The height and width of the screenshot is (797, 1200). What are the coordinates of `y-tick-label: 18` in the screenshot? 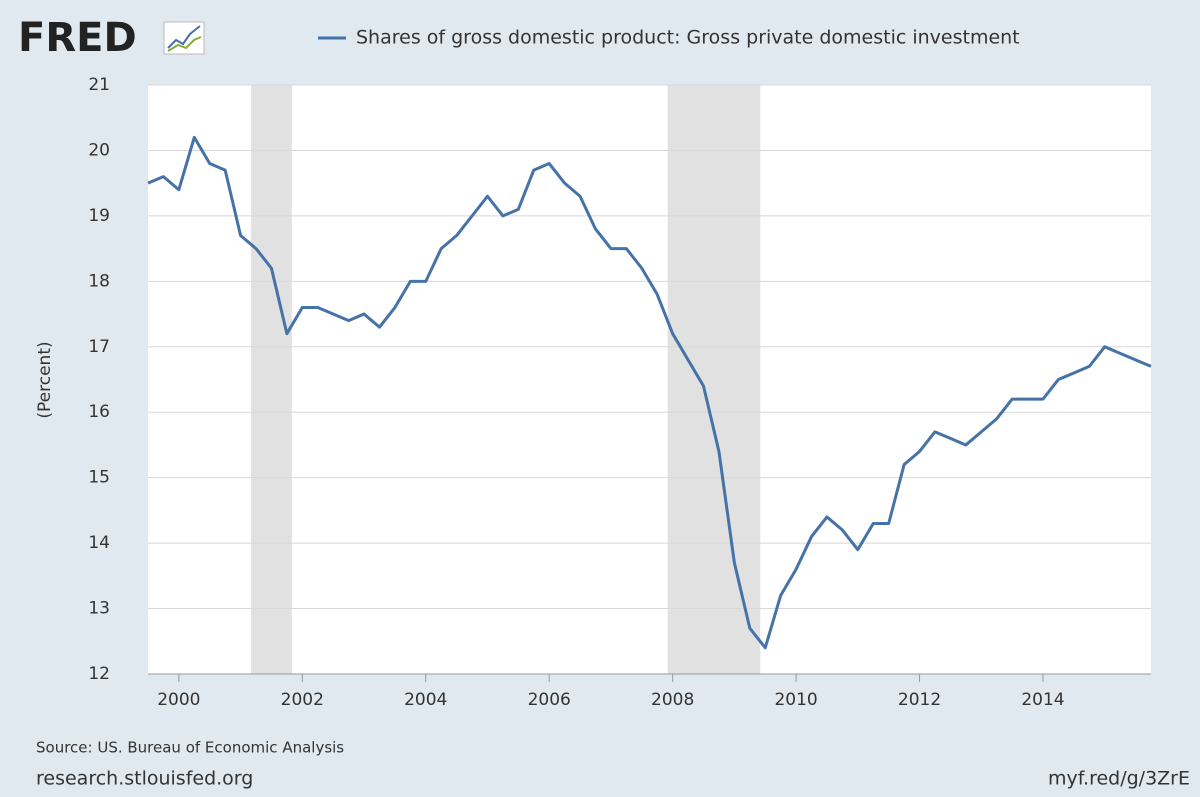 It's located at (99, 281).